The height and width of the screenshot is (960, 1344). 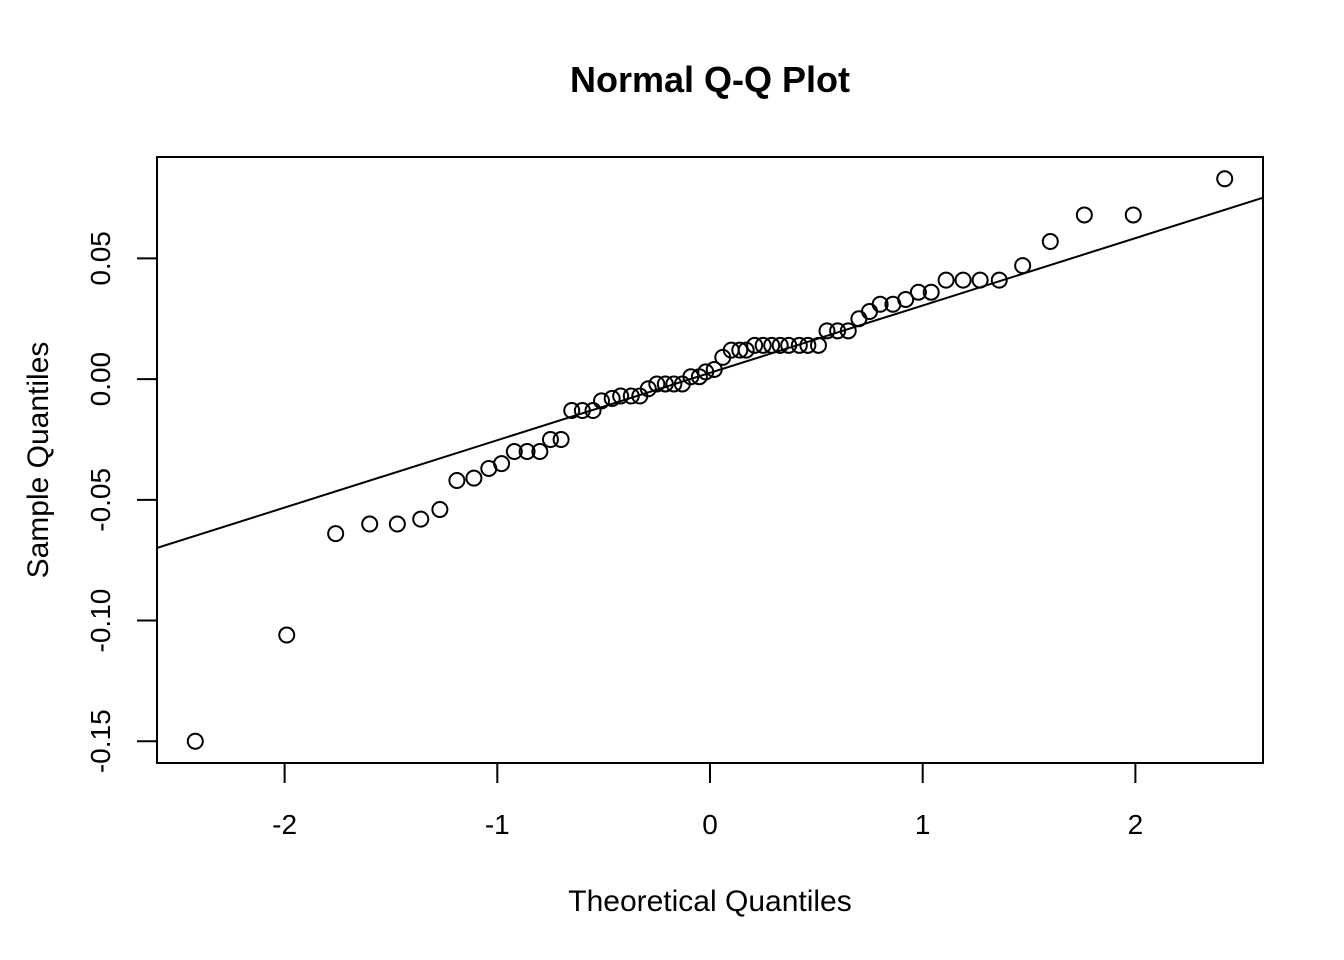 What do you see at coordinates (100, 621) in the screenshot?
I see `y-tick-label: -0.10` at bounding box center [100, 621].